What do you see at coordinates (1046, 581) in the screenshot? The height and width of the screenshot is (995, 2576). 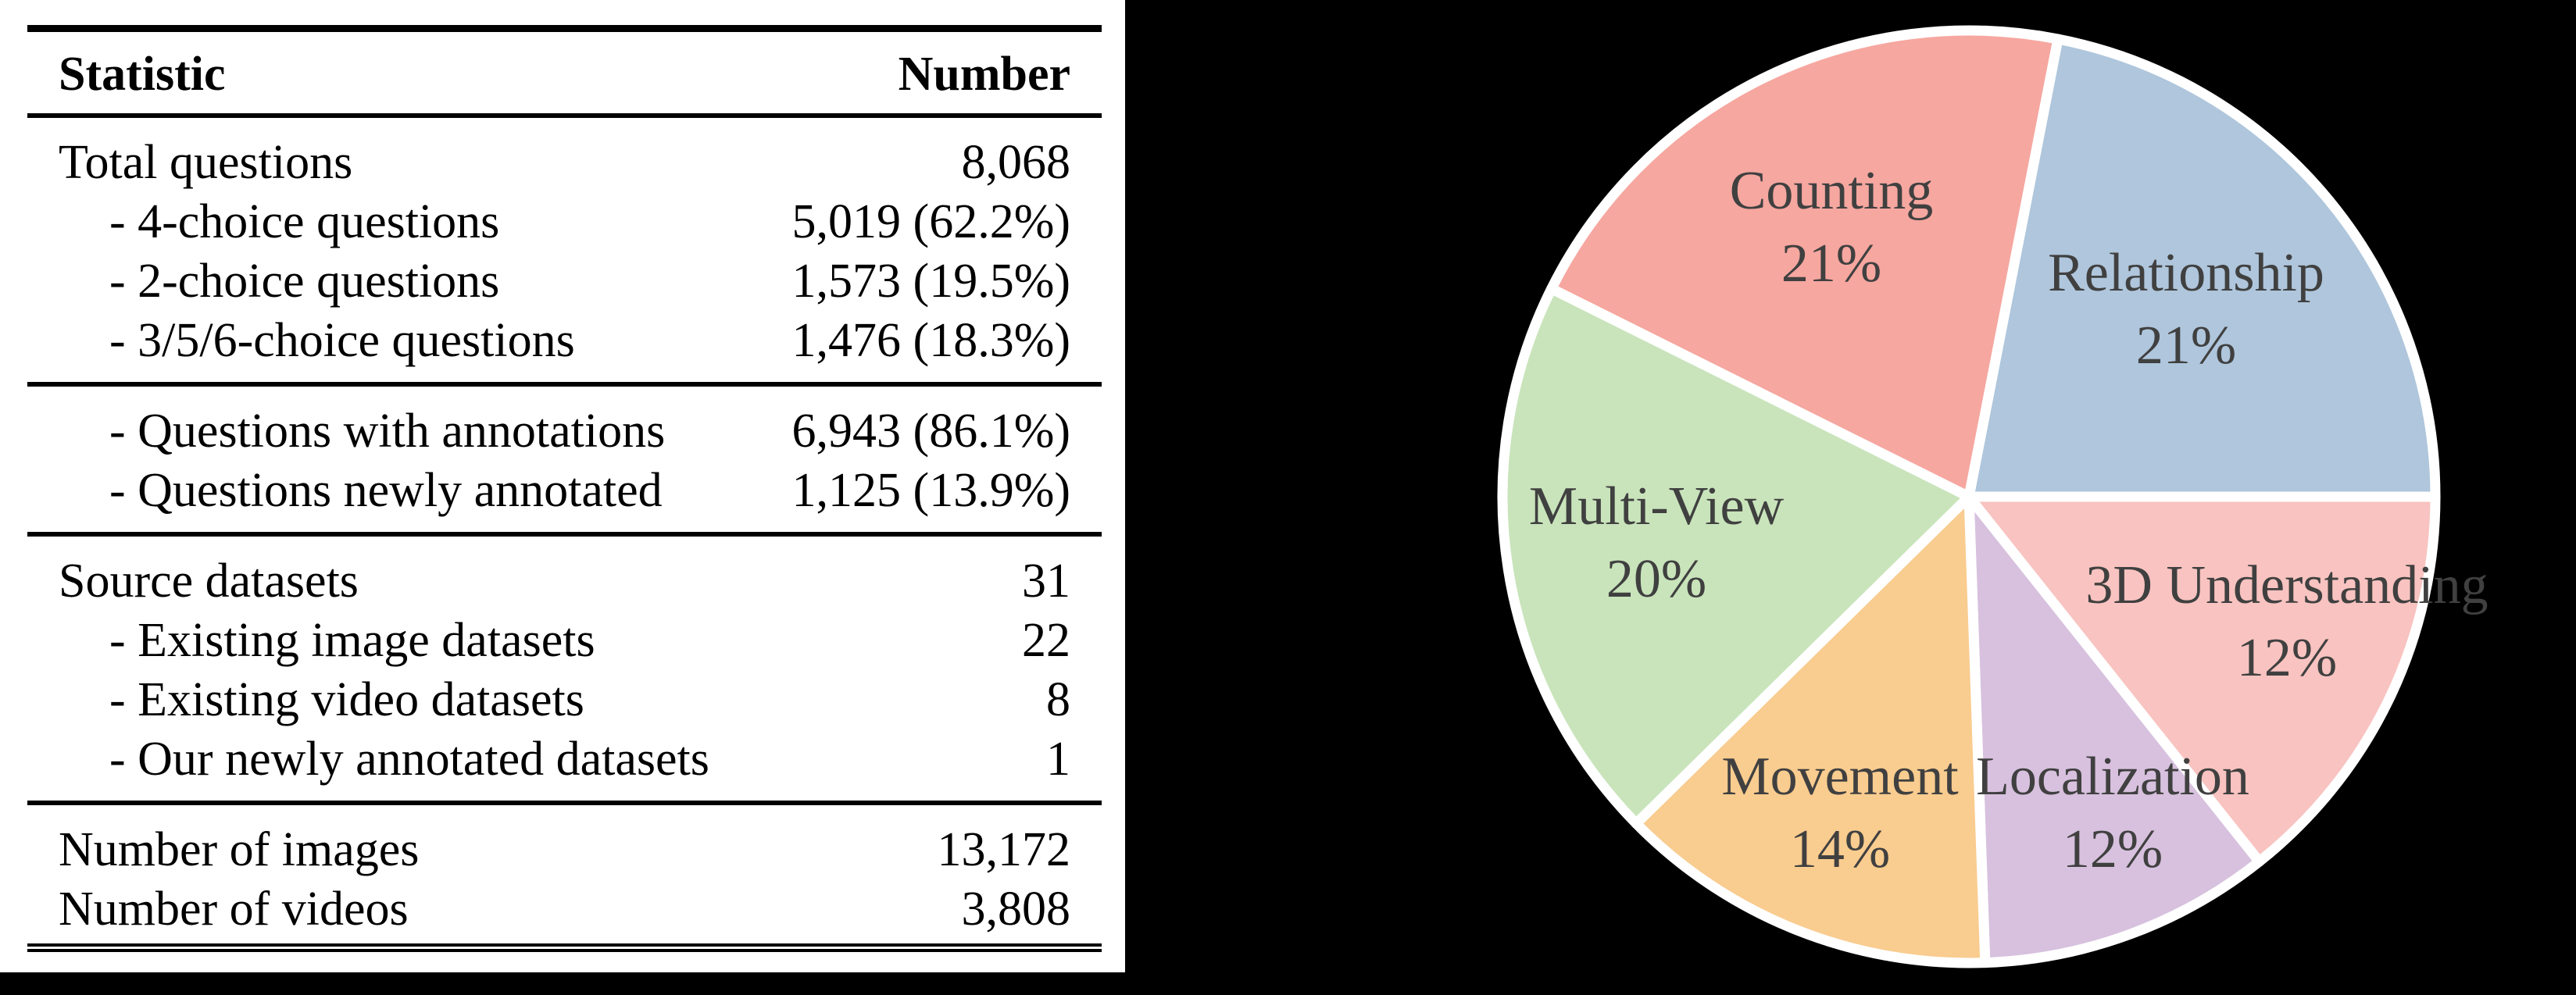 I see `row-value: 31` at bounding box center [1046, 581].